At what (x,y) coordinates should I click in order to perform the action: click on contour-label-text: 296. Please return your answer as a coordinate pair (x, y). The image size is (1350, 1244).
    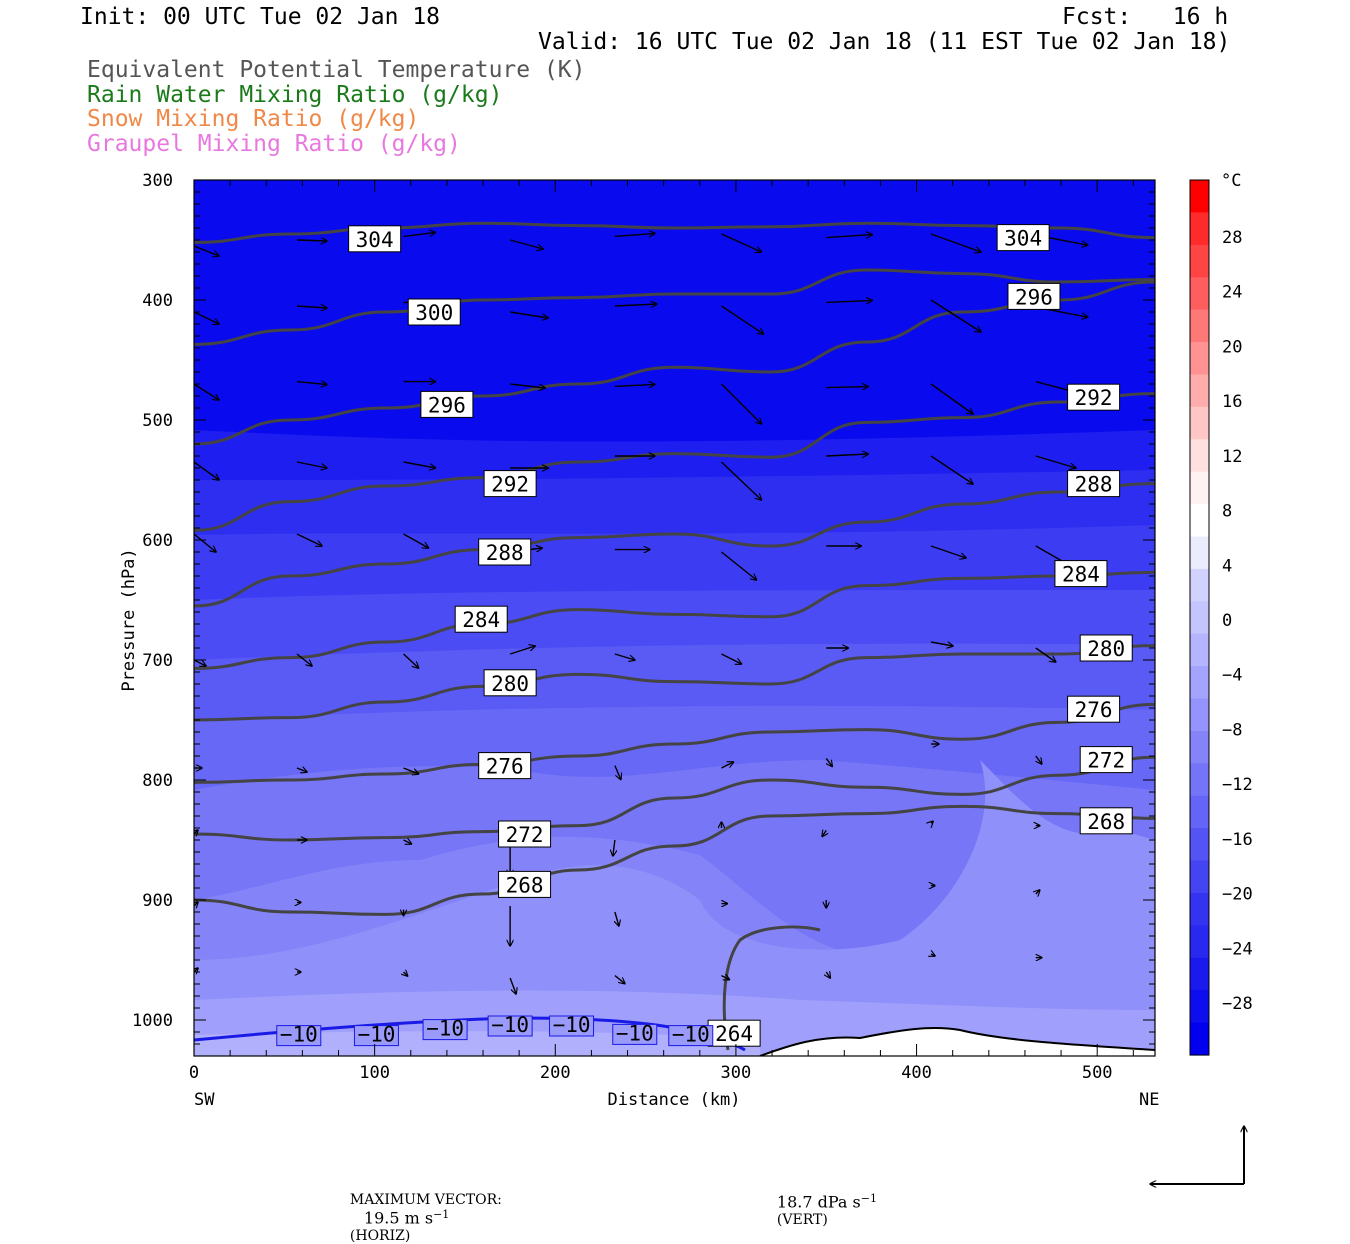
    Looking at the image, I should click on (447, 405).